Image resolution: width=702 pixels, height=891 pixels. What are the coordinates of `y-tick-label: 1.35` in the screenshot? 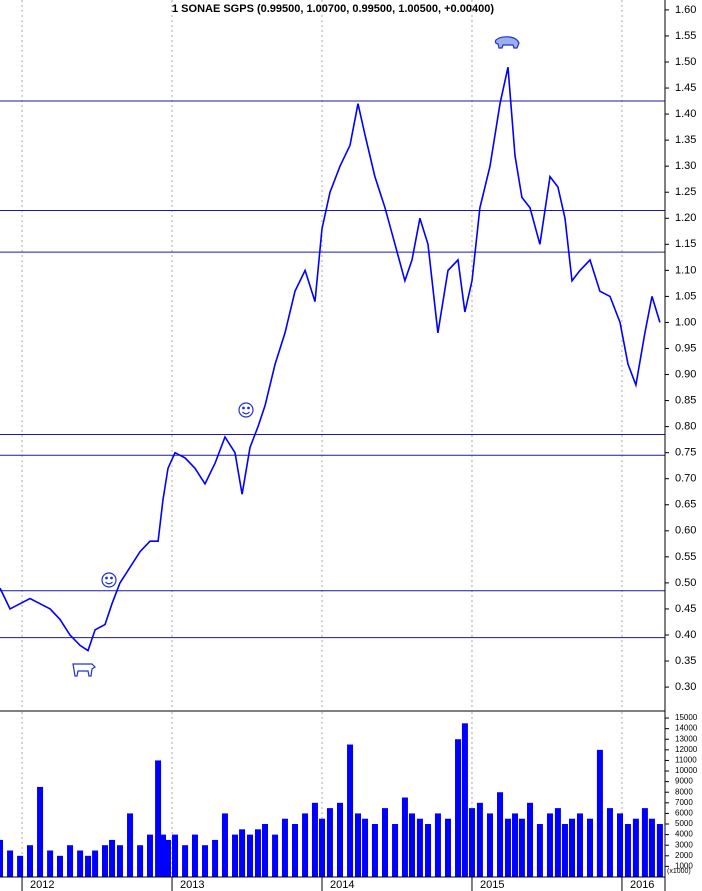 It's located at (685, 140).